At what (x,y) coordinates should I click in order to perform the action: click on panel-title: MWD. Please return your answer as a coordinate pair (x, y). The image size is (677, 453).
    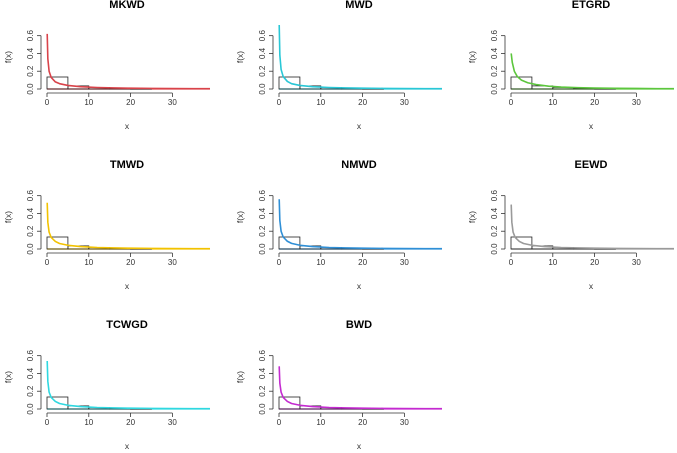
    Looking at the image, I should click on (359, 5).